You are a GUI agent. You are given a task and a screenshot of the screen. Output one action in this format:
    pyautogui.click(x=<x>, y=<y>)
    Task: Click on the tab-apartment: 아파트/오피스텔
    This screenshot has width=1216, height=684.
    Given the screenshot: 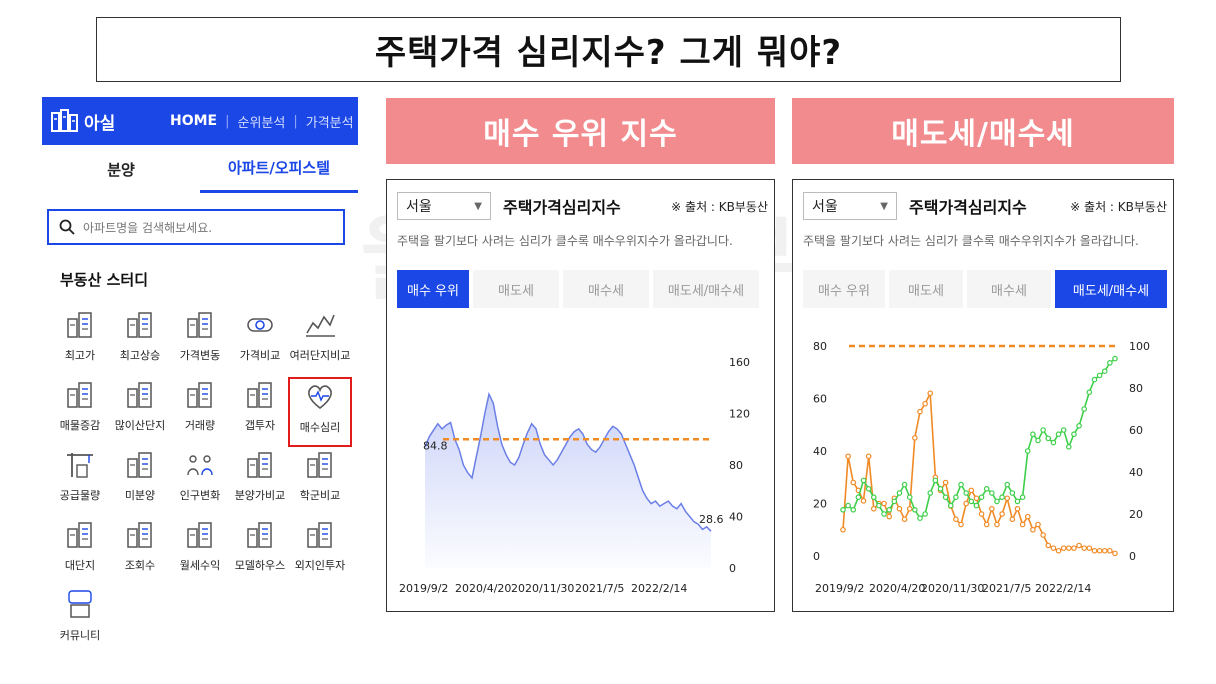 What is the action you would take?
    pyautogui.click(x=279, y=169)
    